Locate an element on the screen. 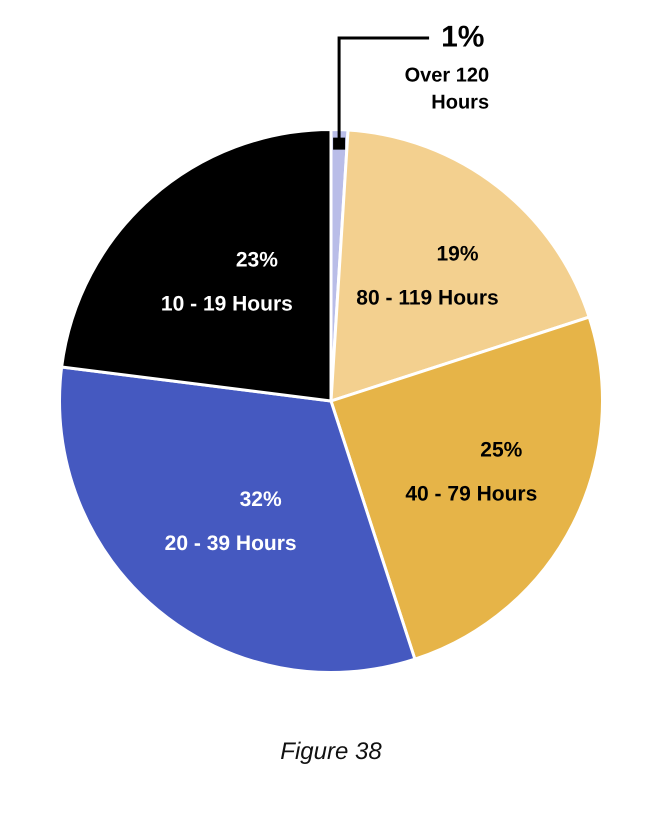  data-label: 1% is located at coordinates (462, 37).